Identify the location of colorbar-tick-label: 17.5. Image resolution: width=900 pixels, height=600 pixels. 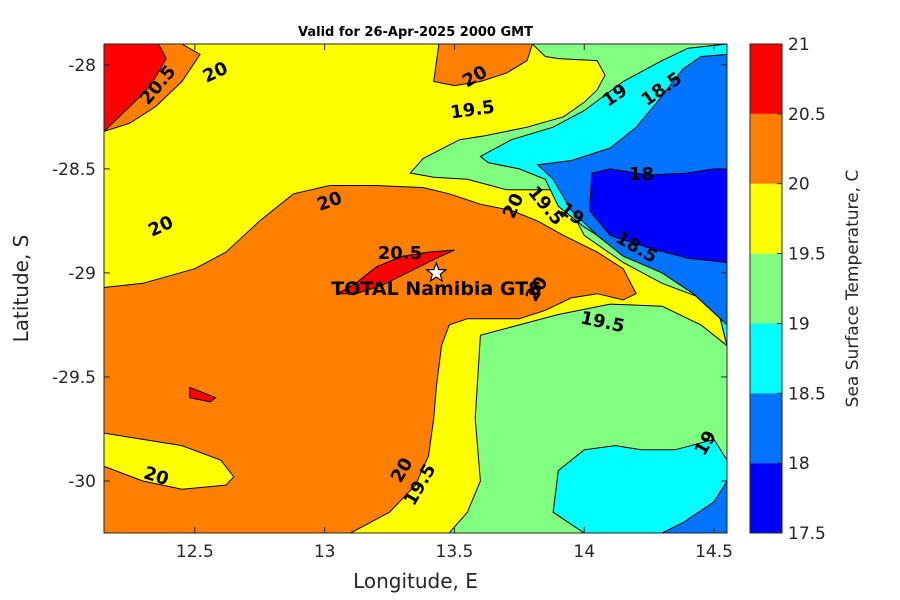
(807, 534).